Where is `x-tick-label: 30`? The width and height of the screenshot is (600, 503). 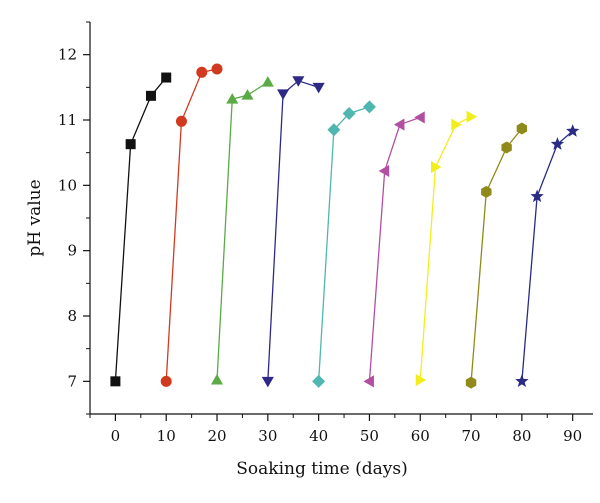 x-tick-label: 30 is located at coordinates (267, 436).